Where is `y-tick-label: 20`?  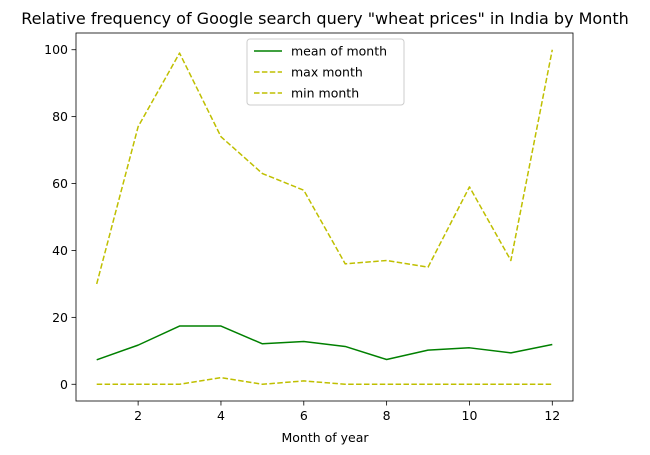
y-tick-label: 20 is located at coordinates (60, 317).